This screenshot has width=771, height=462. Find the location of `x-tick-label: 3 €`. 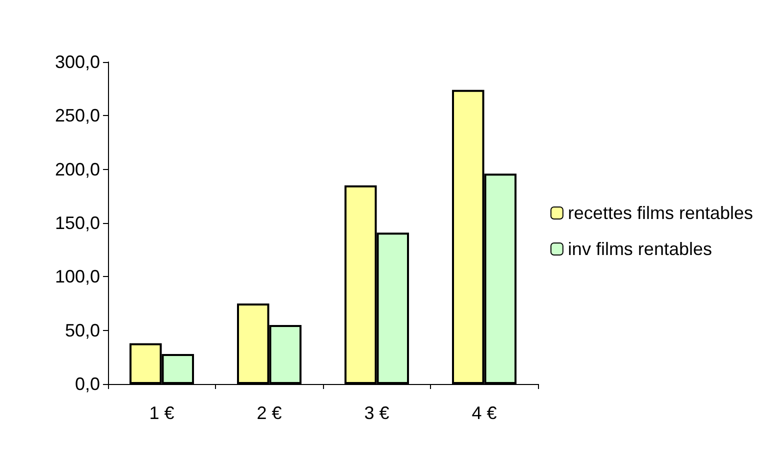

x-tick-label: 3 € is located at coordinates (377, 413).